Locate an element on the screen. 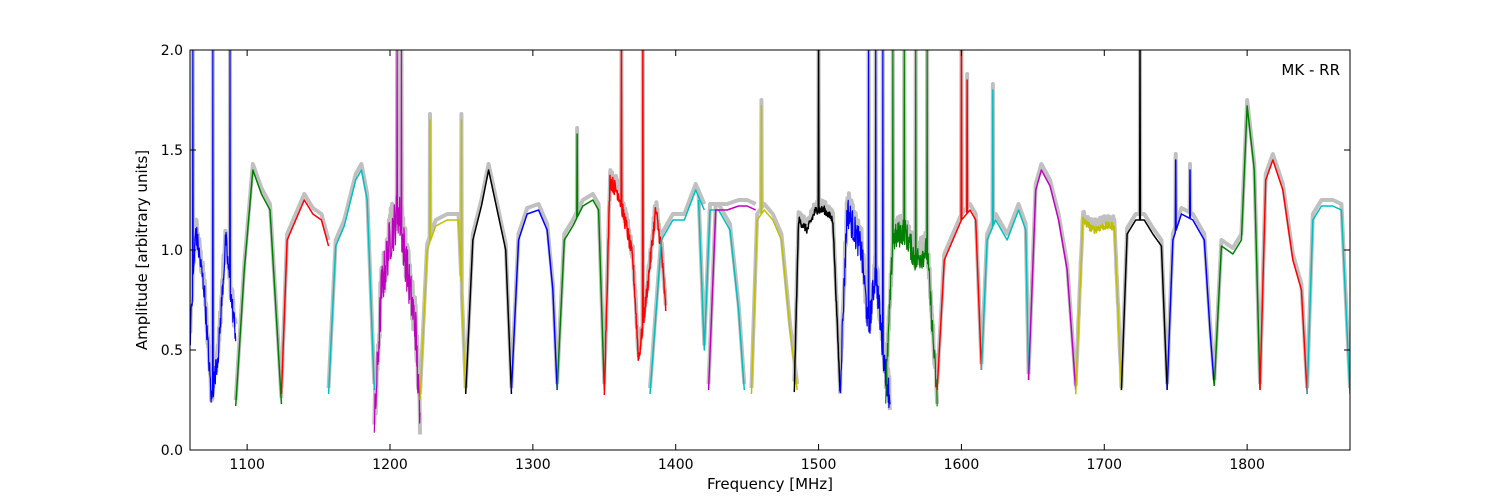 The height and width of the screenshot is (500, 1500). x-tick-label-0: 1100 is located at coordinates (247, 465).